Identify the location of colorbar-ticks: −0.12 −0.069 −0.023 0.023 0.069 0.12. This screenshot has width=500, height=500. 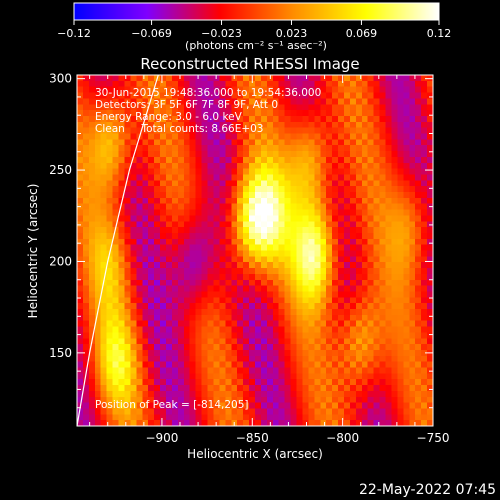
(254, 30).